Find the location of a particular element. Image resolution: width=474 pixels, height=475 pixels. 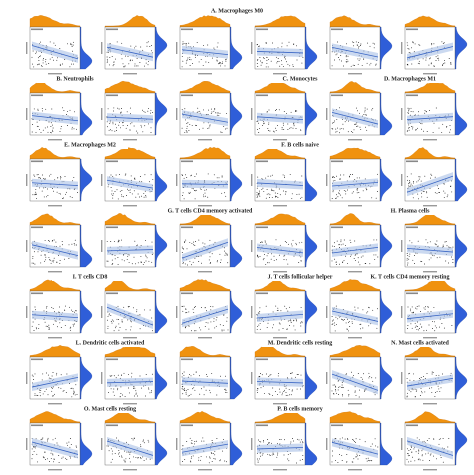

top-density is located at coordinates (55, 153).